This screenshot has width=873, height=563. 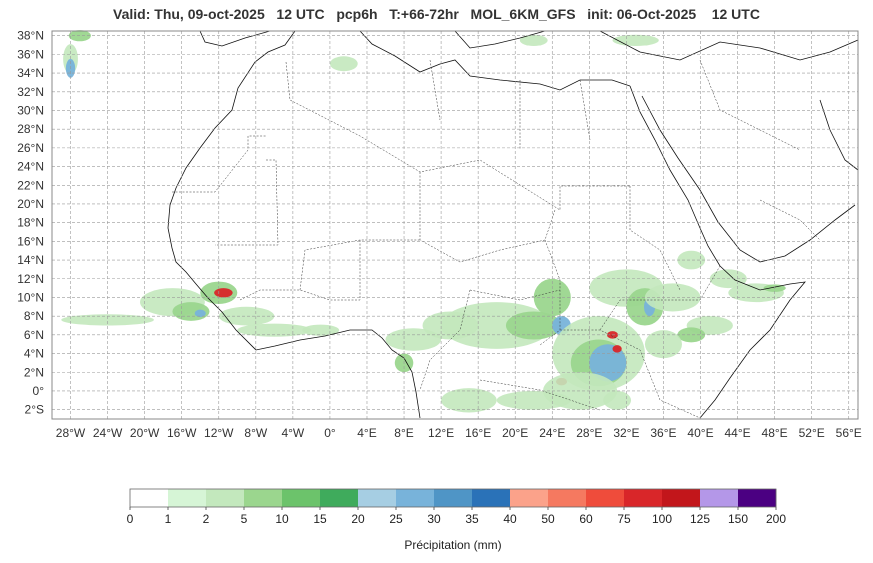 What do you see at coordinates (586, 519) in the screenshot?
I see `colorbar-tick-label: 60` at bounding box center [586, 519].